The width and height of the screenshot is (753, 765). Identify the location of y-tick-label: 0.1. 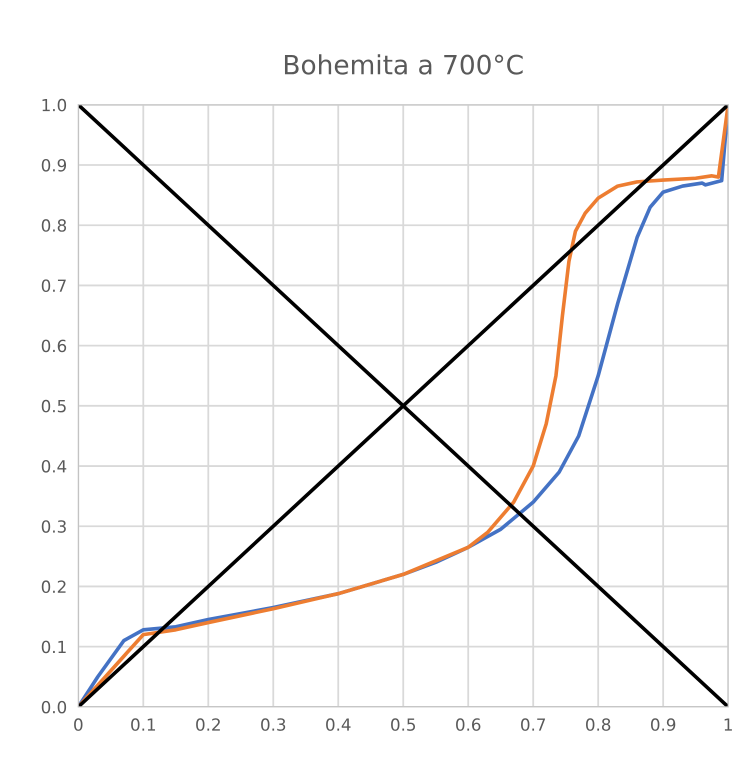
(54, 647).